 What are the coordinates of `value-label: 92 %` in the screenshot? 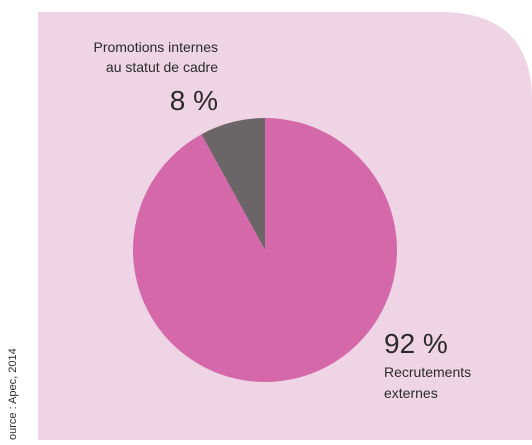 It's located at (416, 343).